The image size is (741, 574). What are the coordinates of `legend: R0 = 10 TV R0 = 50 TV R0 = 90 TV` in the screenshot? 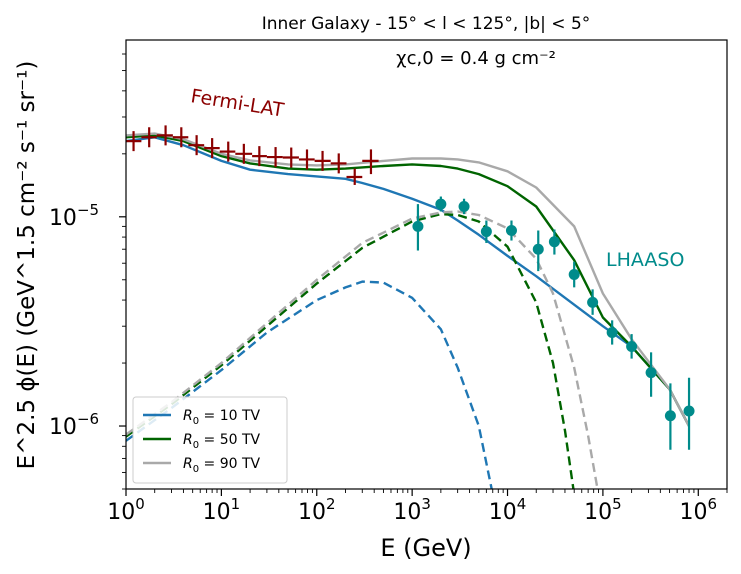 It's located at (210, 440).